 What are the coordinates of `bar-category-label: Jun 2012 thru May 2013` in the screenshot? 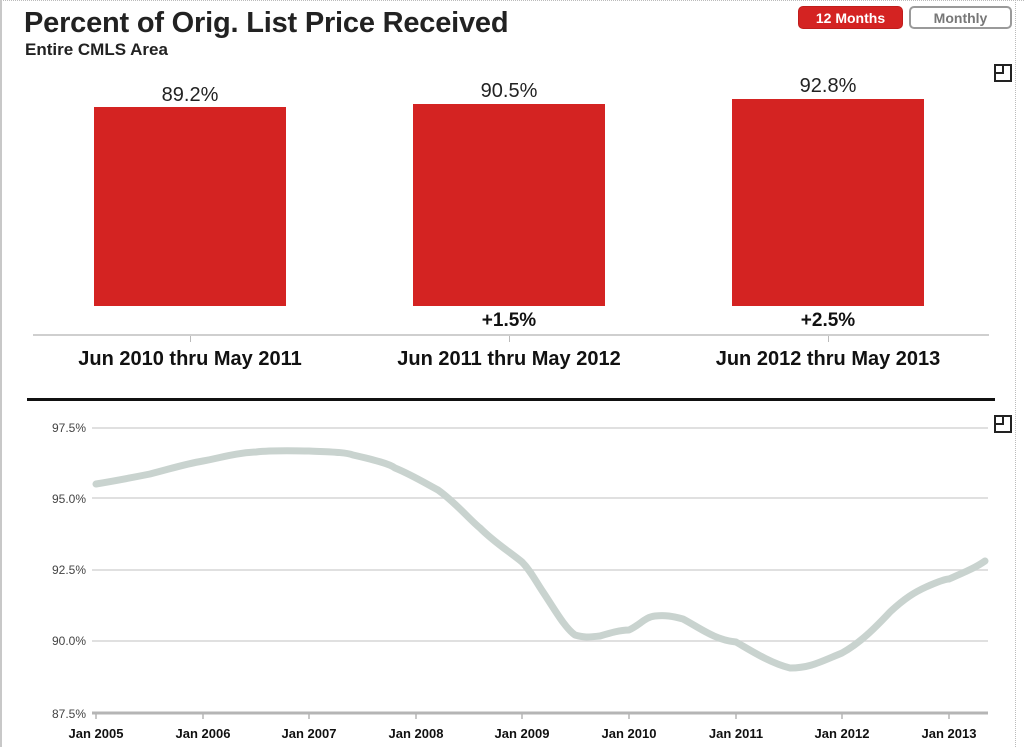 It's located at (828, 359).